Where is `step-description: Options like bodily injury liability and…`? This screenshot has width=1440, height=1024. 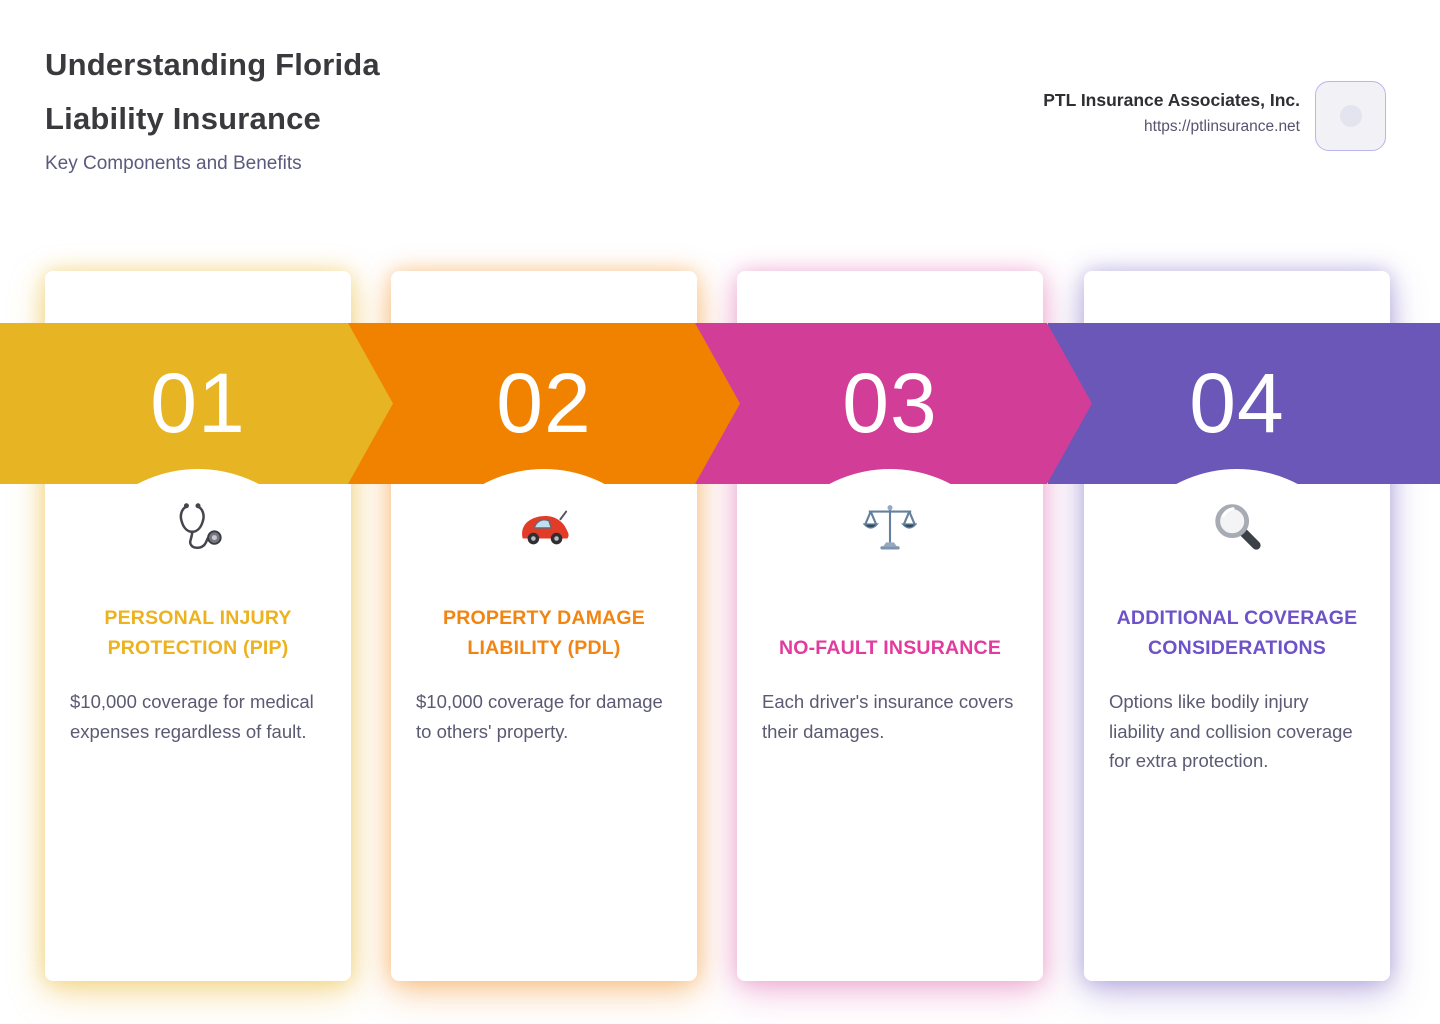 step-description: Options like bodily injury liability and… is located at coordinates (1231, 731).